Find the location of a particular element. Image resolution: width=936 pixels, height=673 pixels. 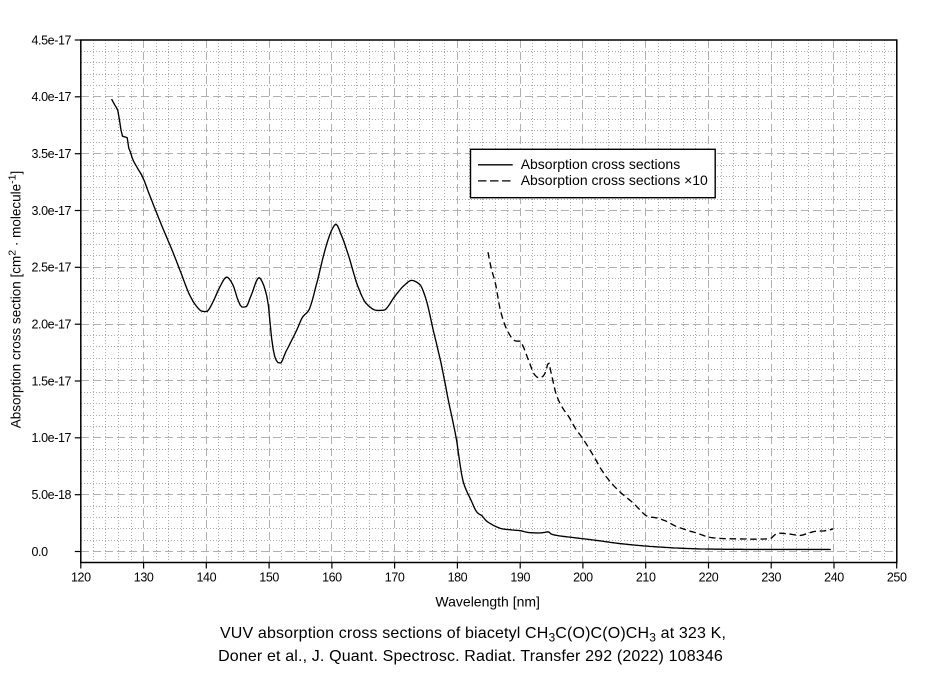

svg-text: 3.5e-17 is located at coordinates (52, 154).